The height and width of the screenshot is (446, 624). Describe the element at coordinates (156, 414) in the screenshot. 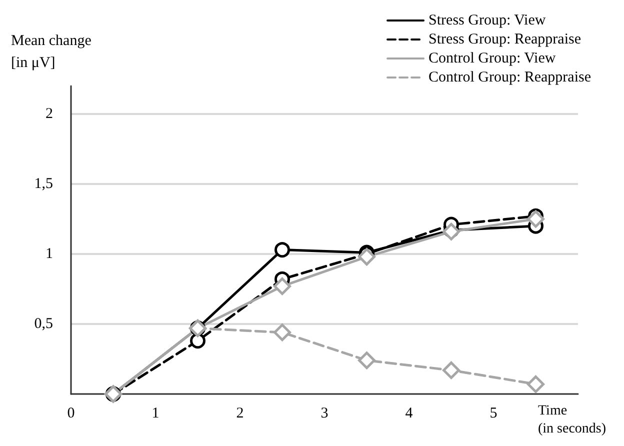

I see `x-tick-label: 1` at that location.